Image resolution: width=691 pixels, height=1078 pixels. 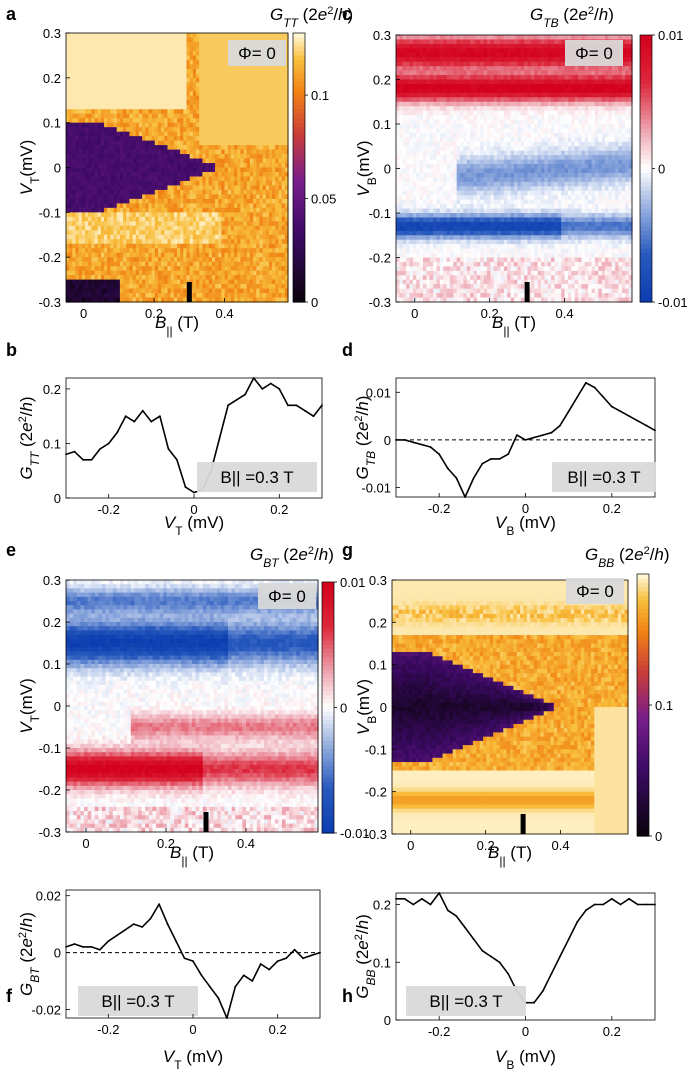 What do you see at coordinates (177, 168) in the screenshot?
I see `heatmap-cells` at bounding box center [177, 168].